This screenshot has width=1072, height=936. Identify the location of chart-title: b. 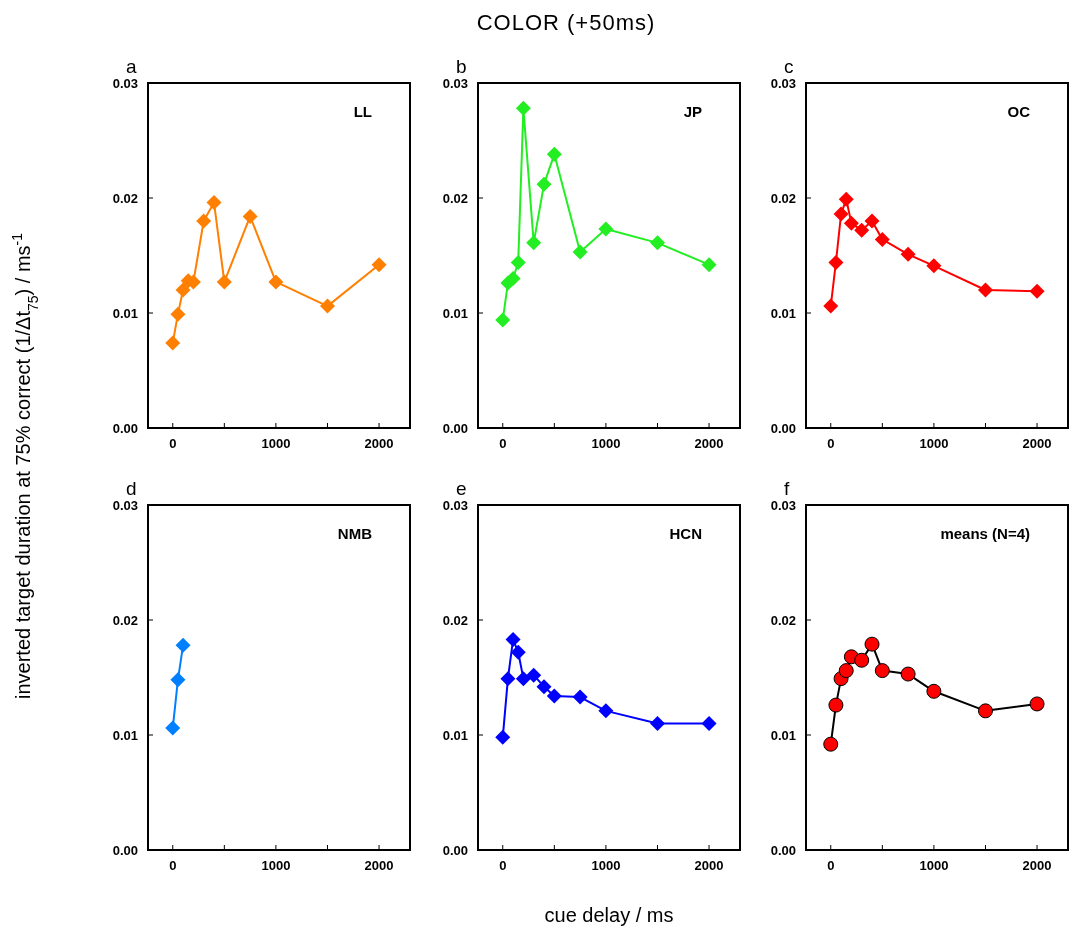
(461, 66).